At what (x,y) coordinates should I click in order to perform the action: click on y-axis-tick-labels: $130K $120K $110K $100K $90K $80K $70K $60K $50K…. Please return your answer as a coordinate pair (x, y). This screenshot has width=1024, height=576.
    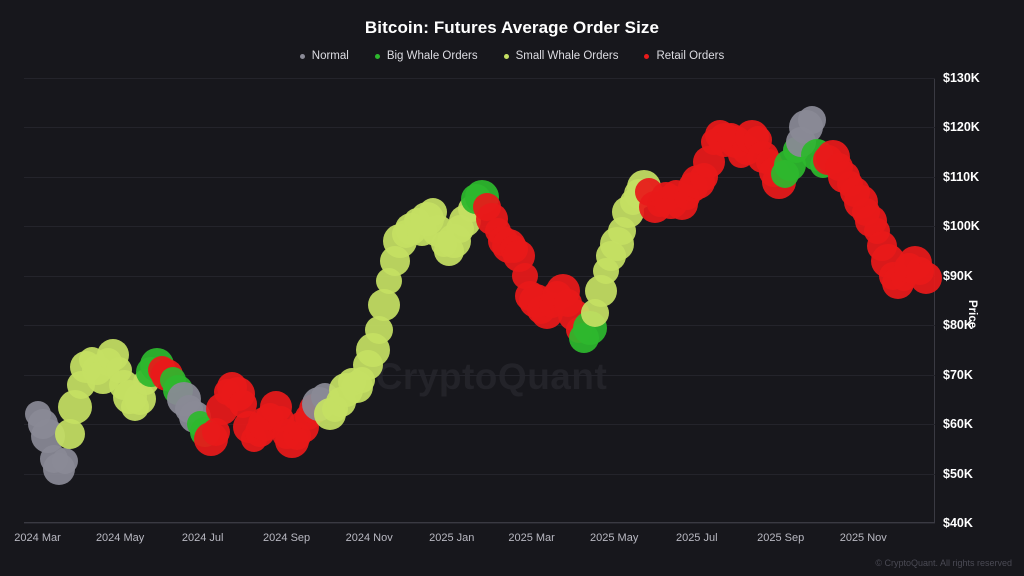
    Looking at the image, I should click on (978, 300).